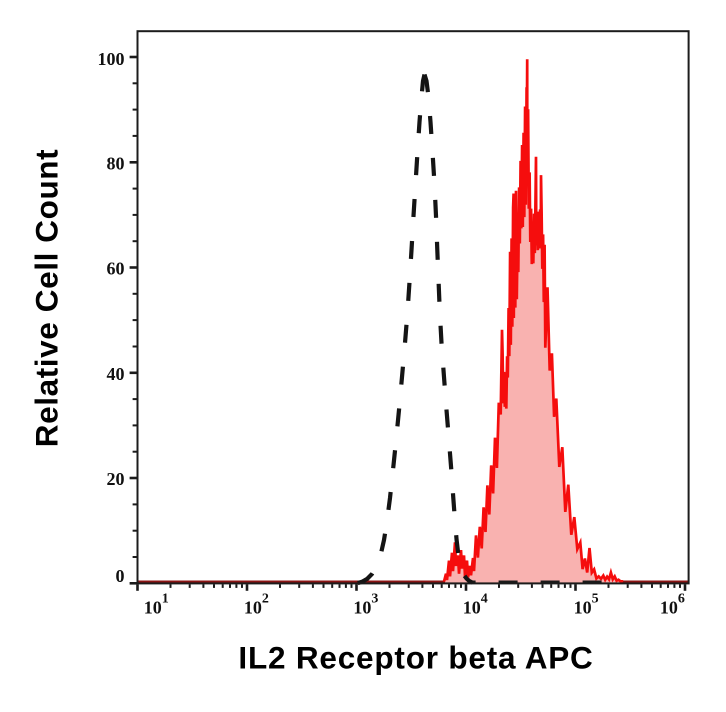  Describe the element at coordinates (111, 59) in the screenshot. I see `svg-text: 100` at that location.